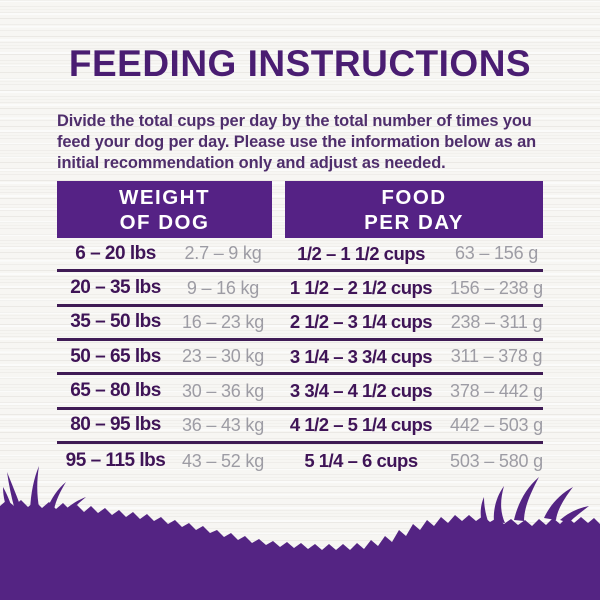 The image size is (600, 600). Describe the element at coordinates (414, 197) in the screenshot. I see `header-food-line1: FOOD` at that location.